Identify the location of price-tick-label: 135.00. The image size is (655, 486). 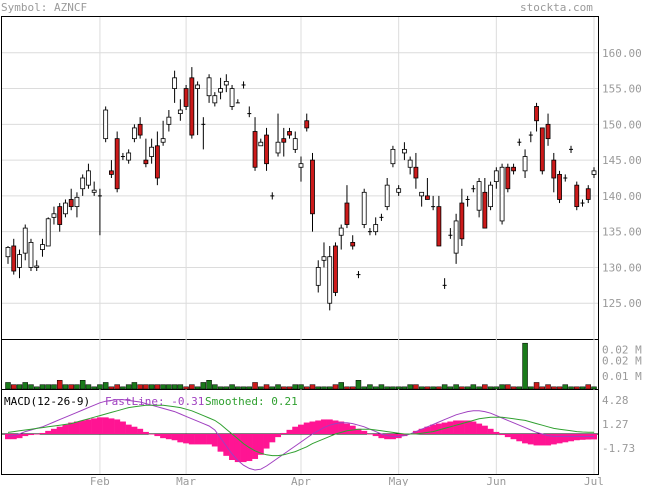
(622, 232).